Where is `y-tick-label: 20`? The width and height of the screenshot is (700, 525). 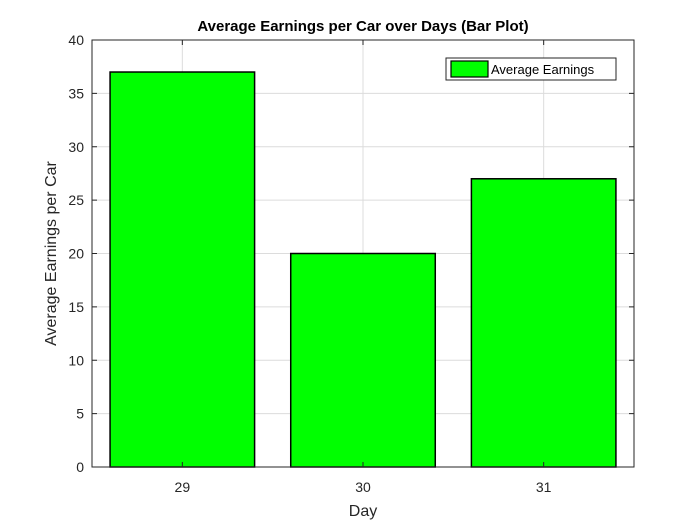 y-tick-label: 20 is located at coordinates (76, 254).